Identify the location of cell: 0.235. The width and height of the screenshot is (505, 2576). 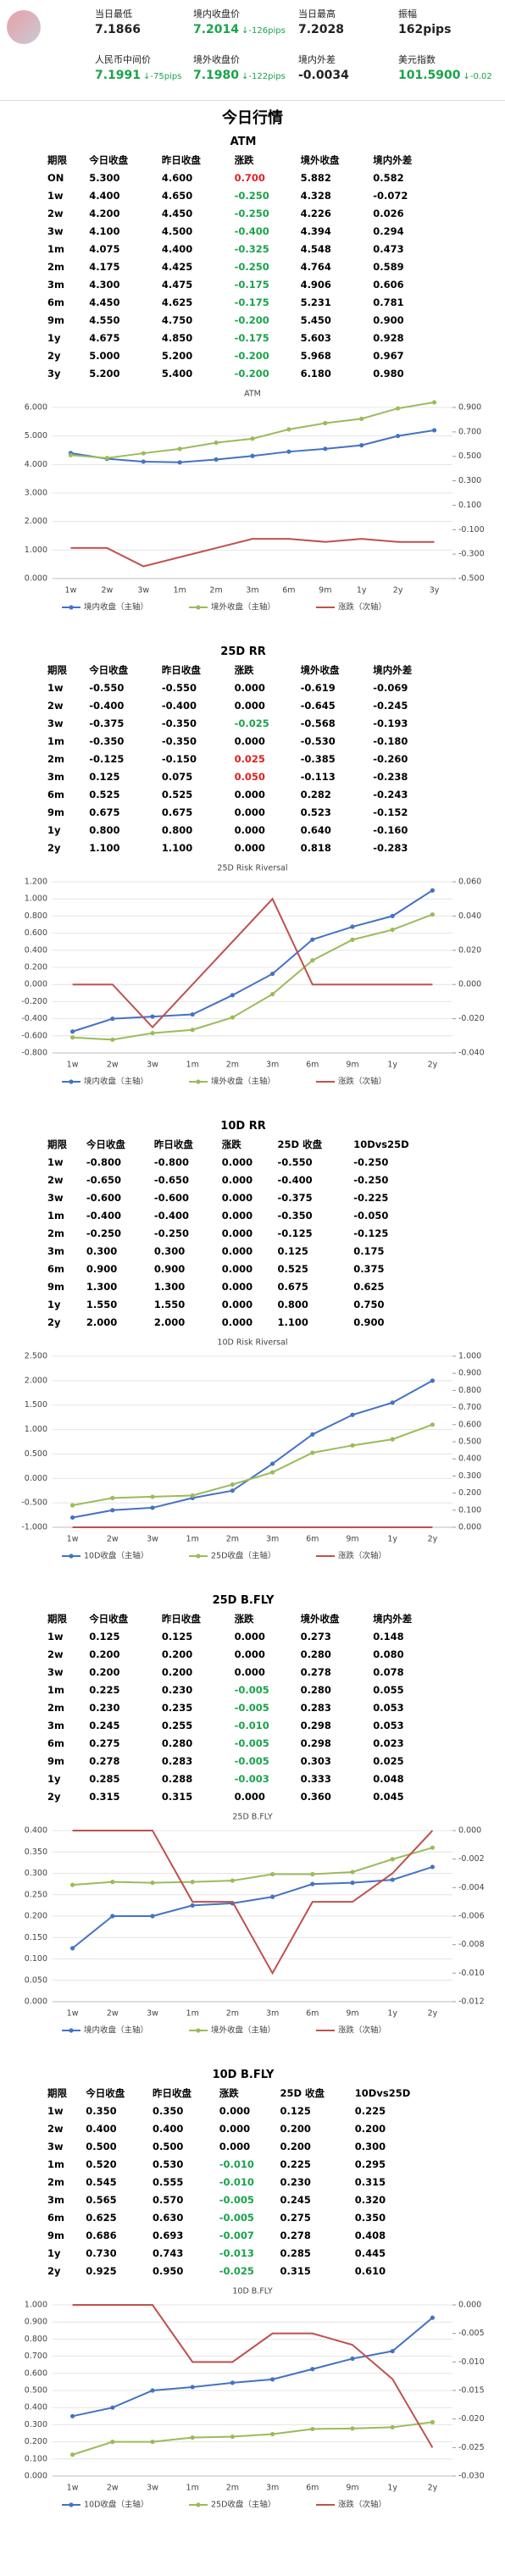
(177, 1707).